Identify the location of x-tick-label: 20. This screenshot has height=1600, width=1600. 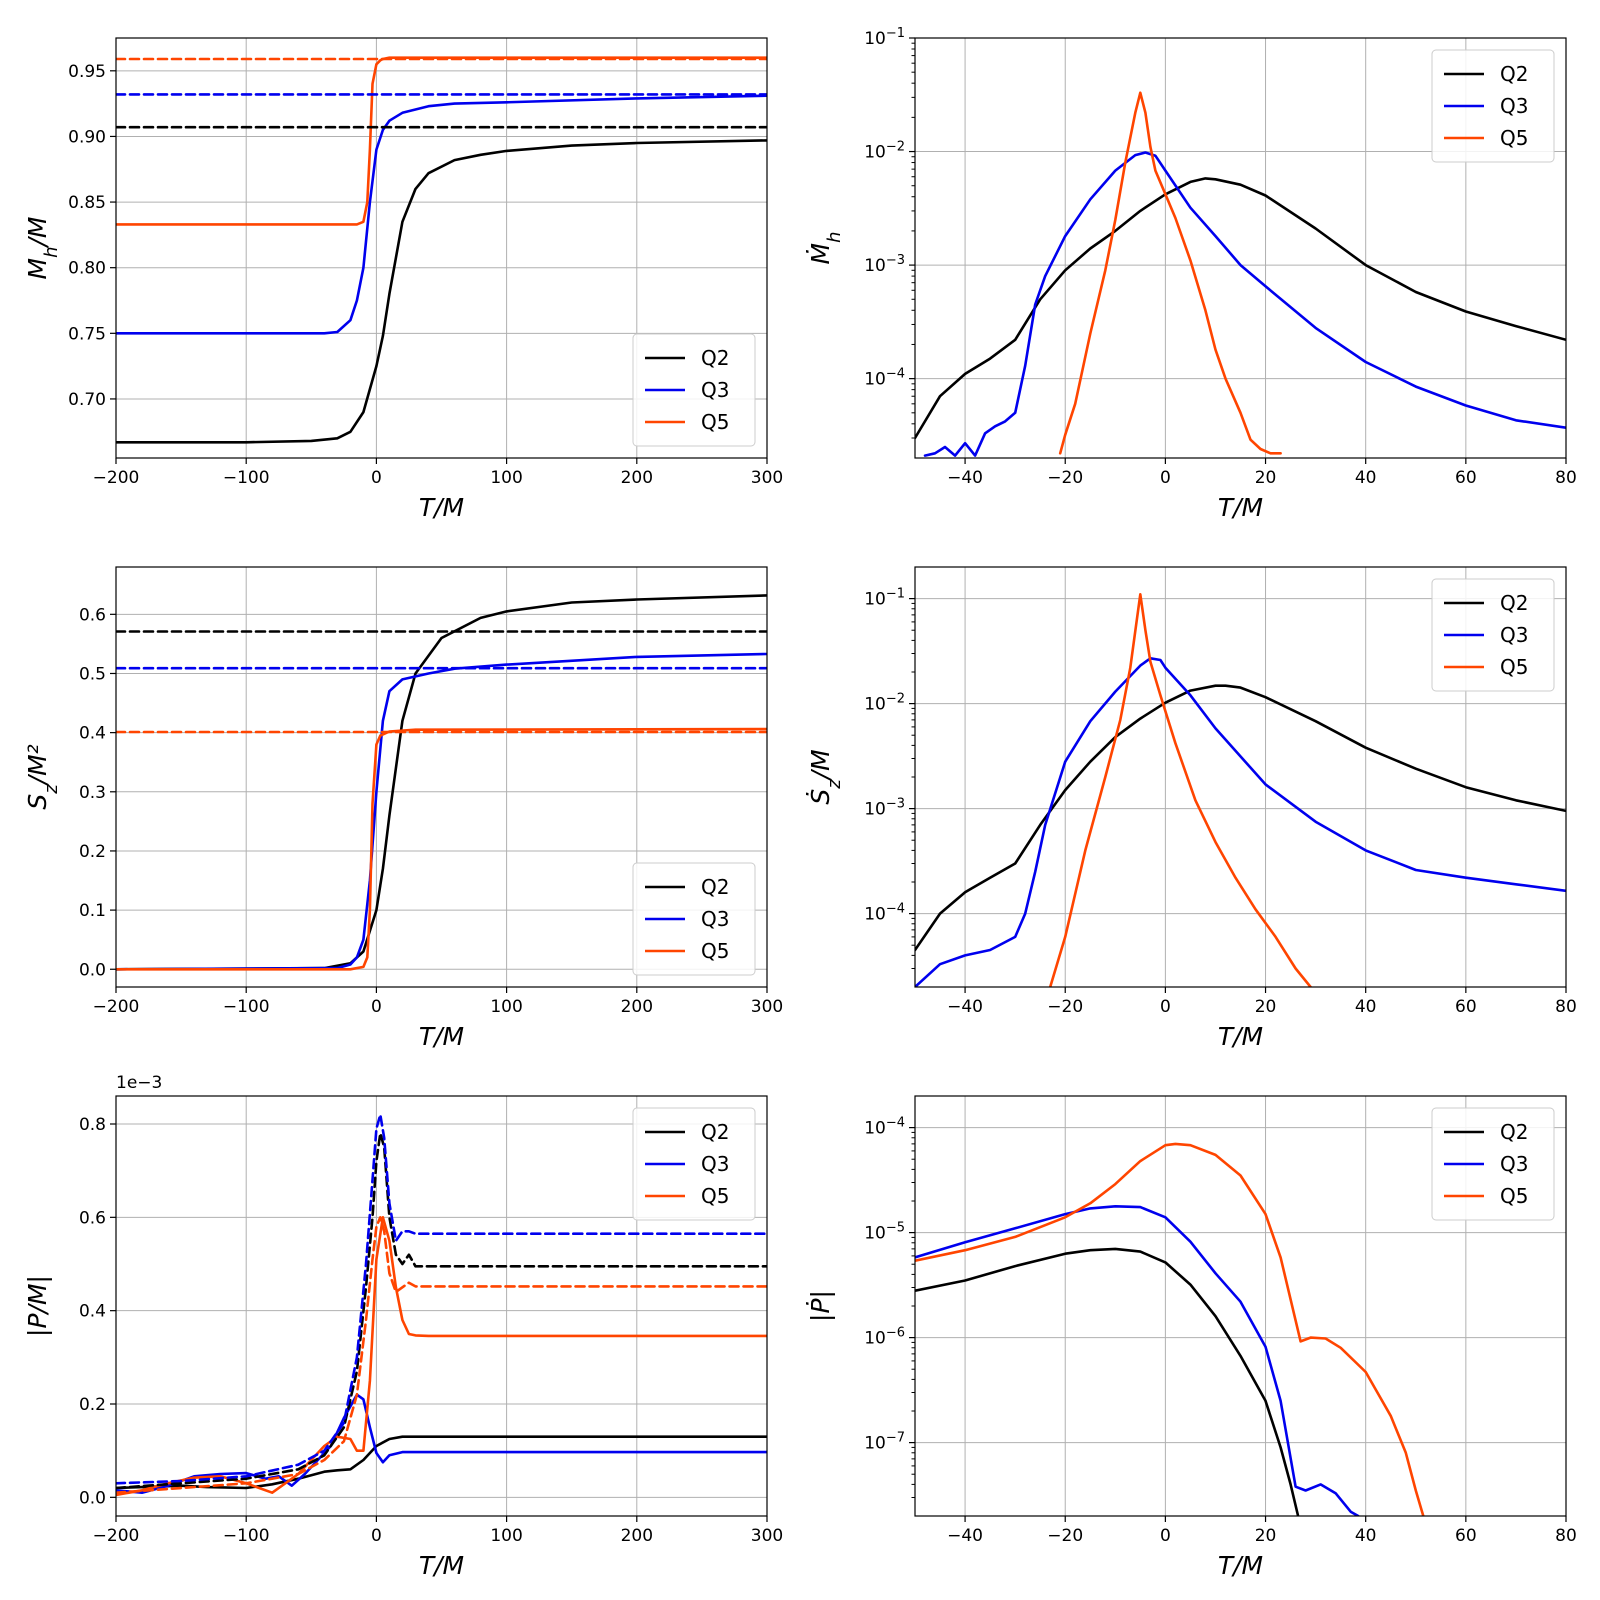
(1266, 1007).